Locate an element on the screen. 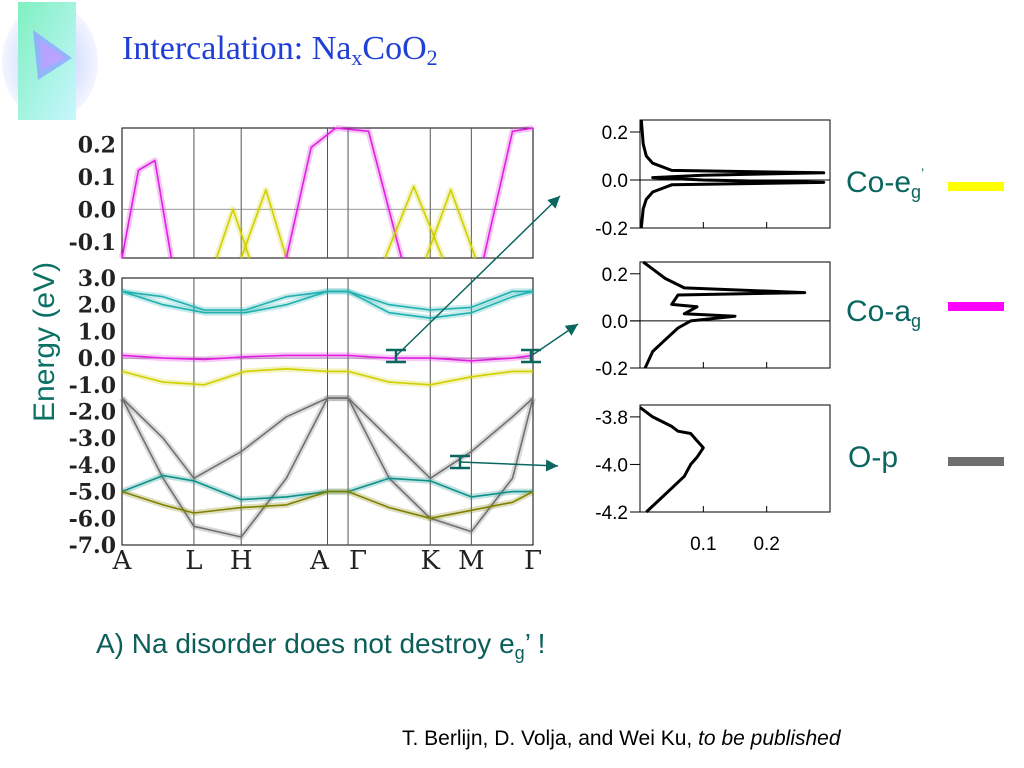  arrow-to-ag-dos is located at coordinates (554, 340).